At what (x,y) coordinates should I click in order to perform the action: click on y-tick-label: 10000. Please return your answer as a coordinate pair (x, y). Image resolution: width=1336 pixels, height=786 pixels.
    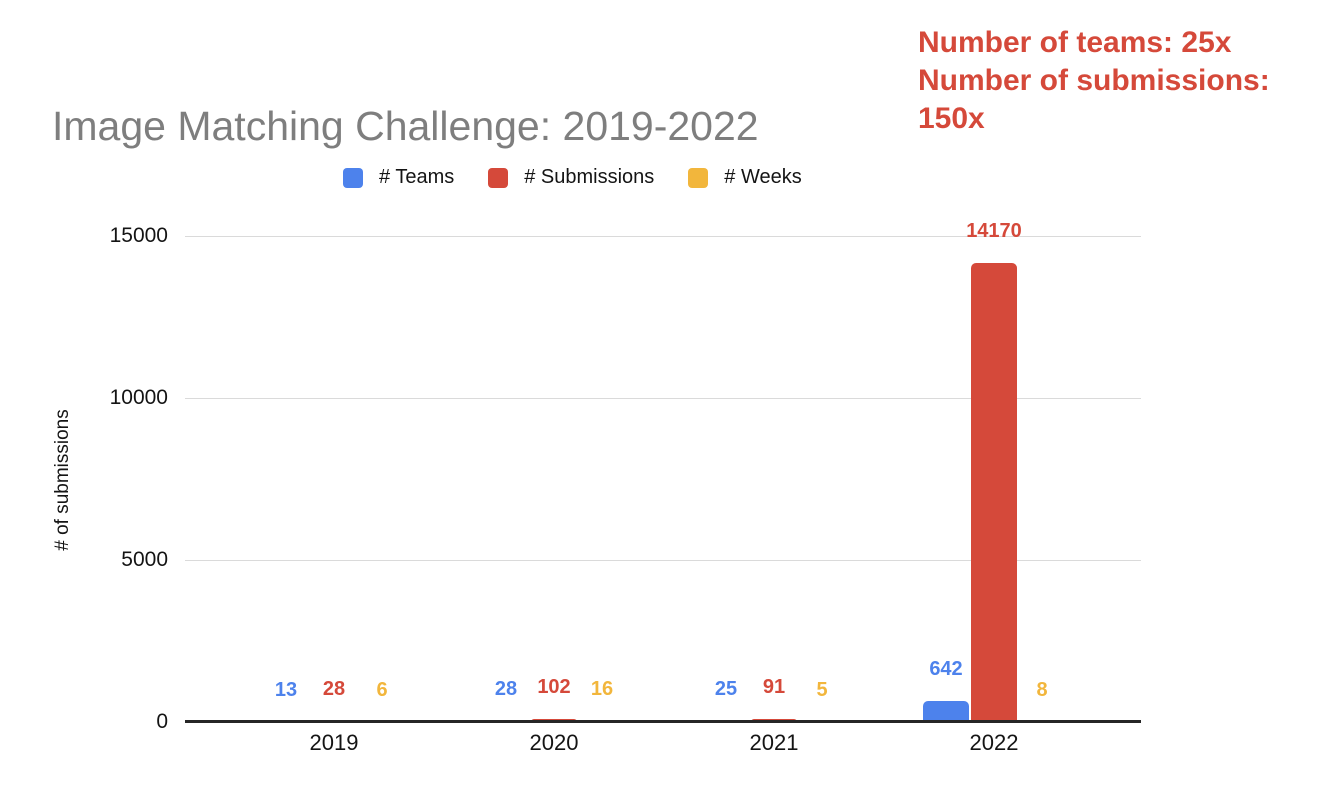
    Looking at the image, I should click on (138, 397).